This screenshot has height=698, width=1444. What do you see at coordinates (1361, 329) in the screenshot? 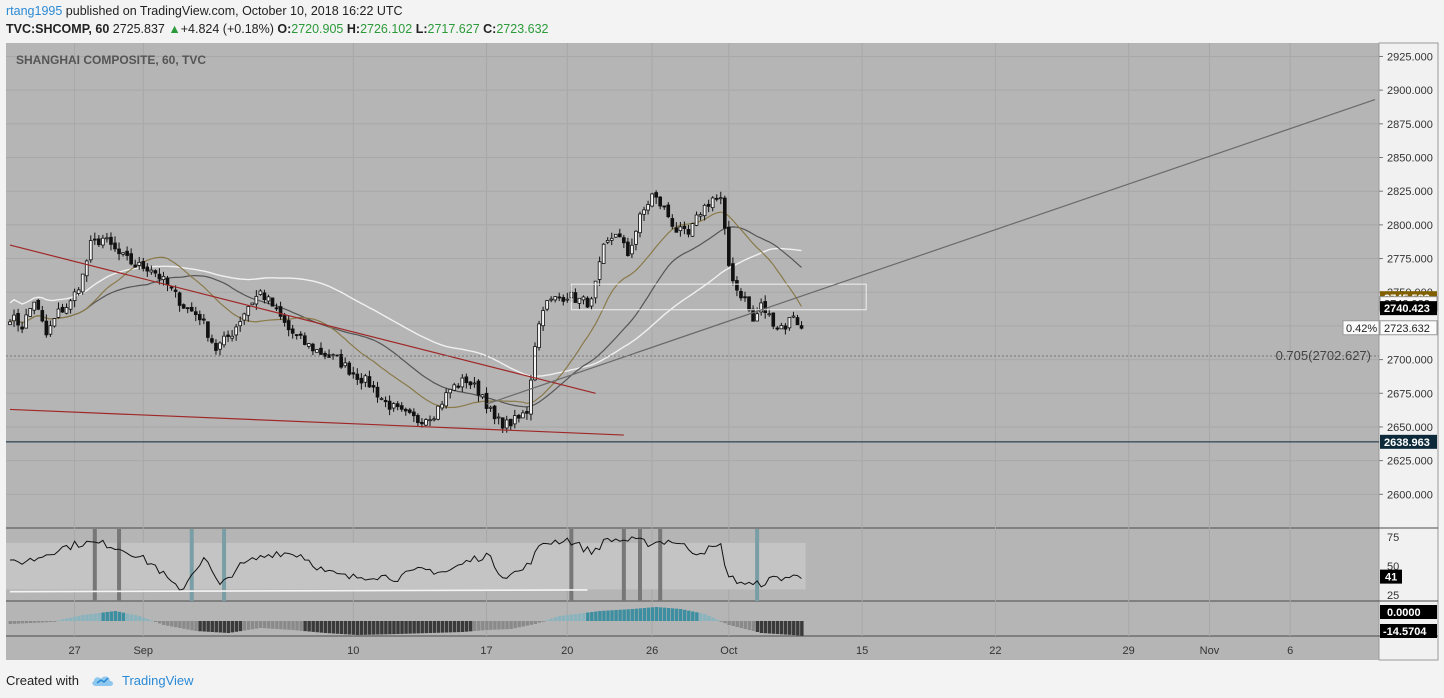
I see `percent-tag-text: 0.42%` at bounding box center [1361, 329].